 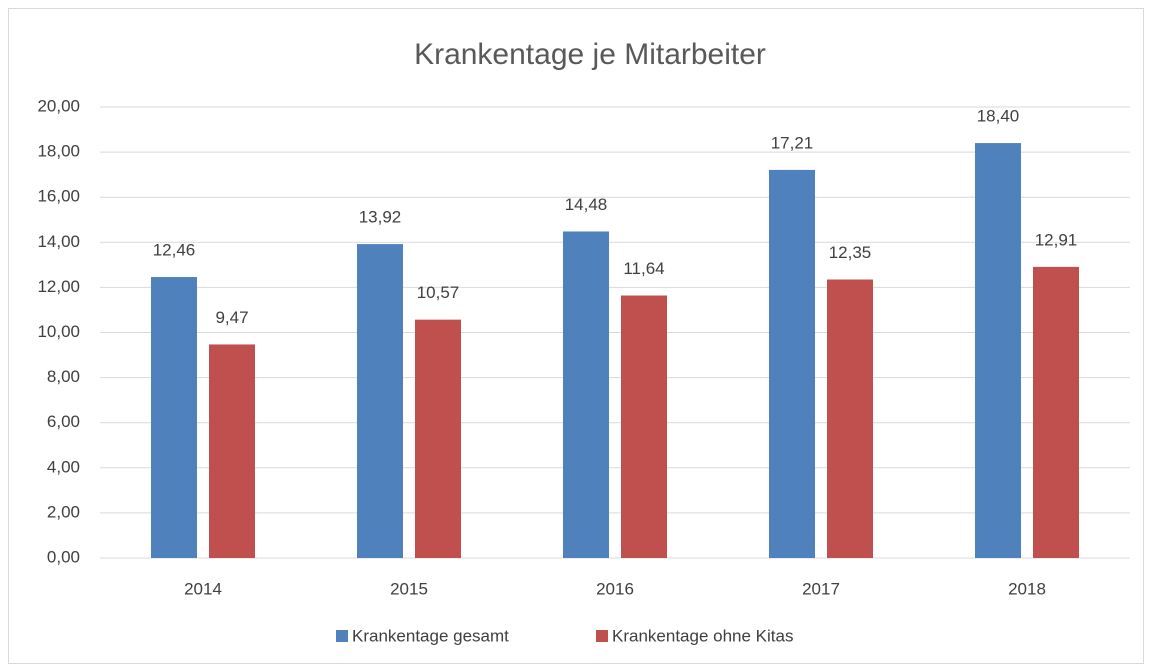 I want to click on legend-label: Krankentage ohne Kitas, so click(x=702, y=635).